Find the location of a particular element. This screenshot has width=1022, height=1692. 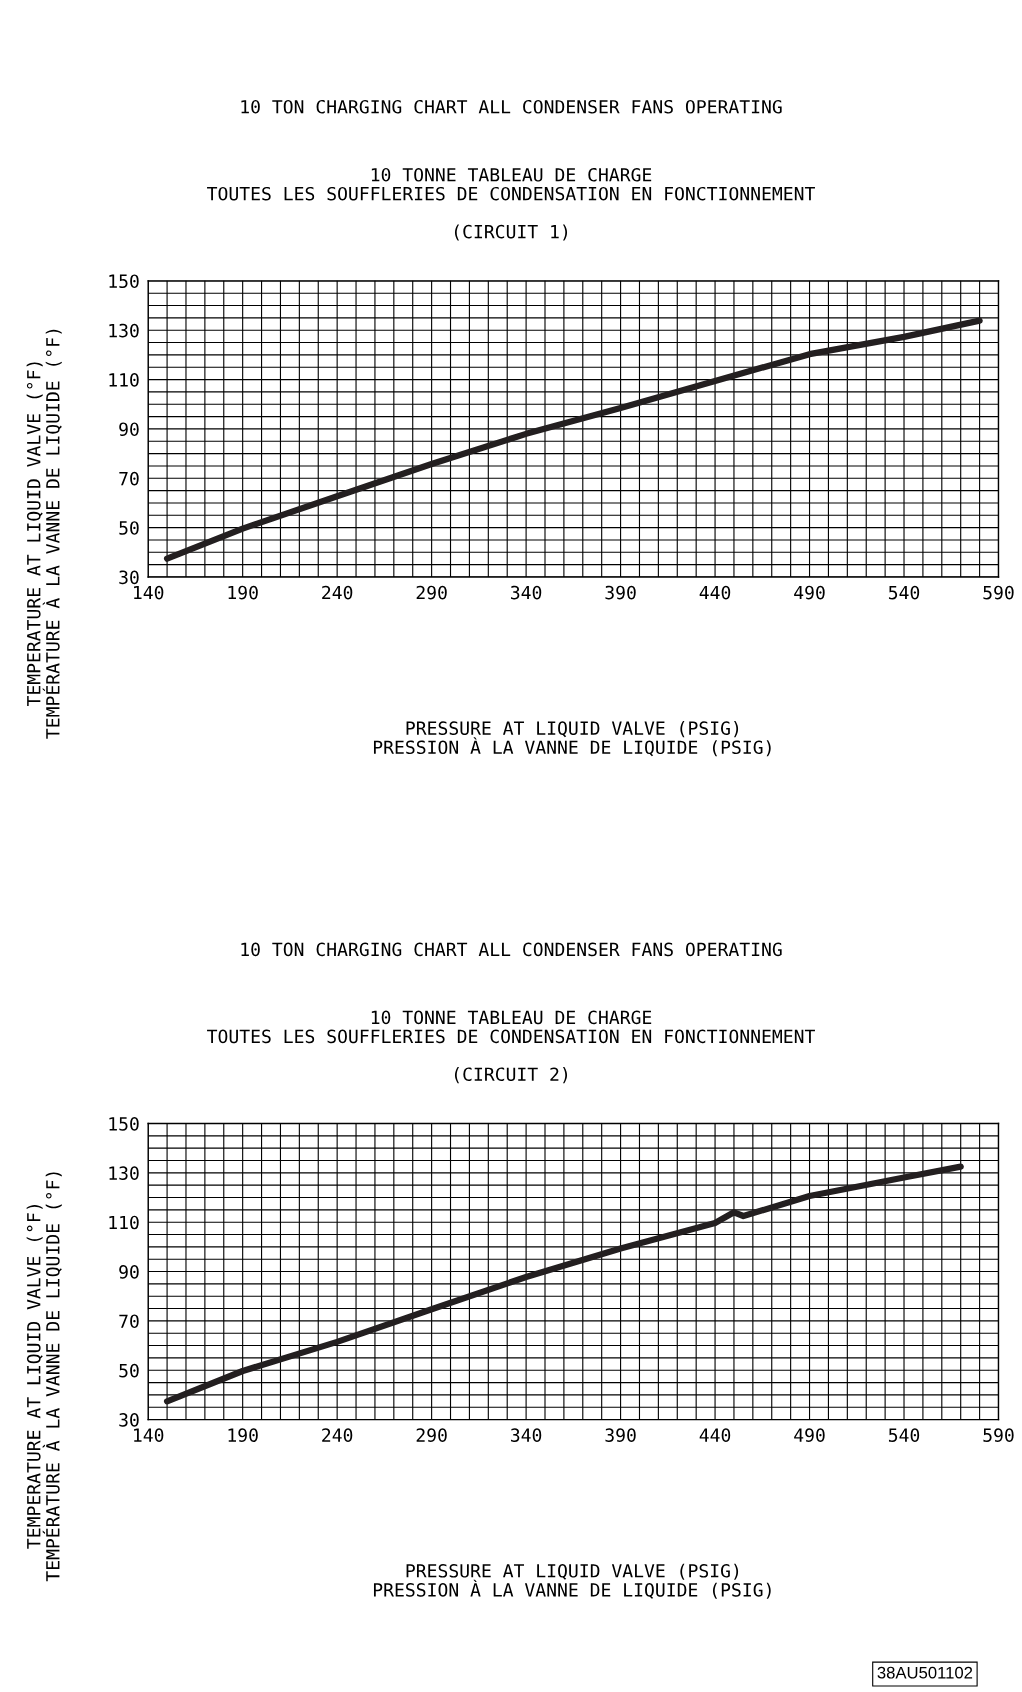

text: 10 TONNE TABLEAU DE CHARGE TOUTES LES SOUFFLERIES DE CONDENSATION EN FONCTIONNEMENT (CIRCUIT 1) is located at coordinates (511, 204).